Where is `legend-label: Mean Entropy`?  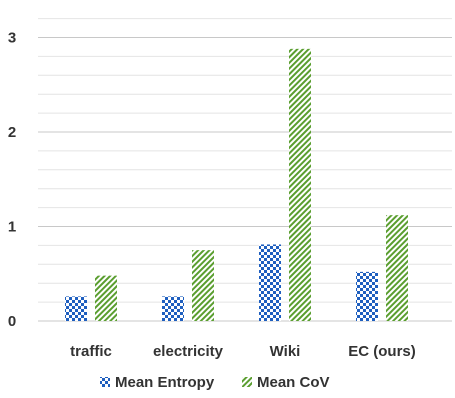 legend-label: Mean Entropy is located at coordinates (165, 382).